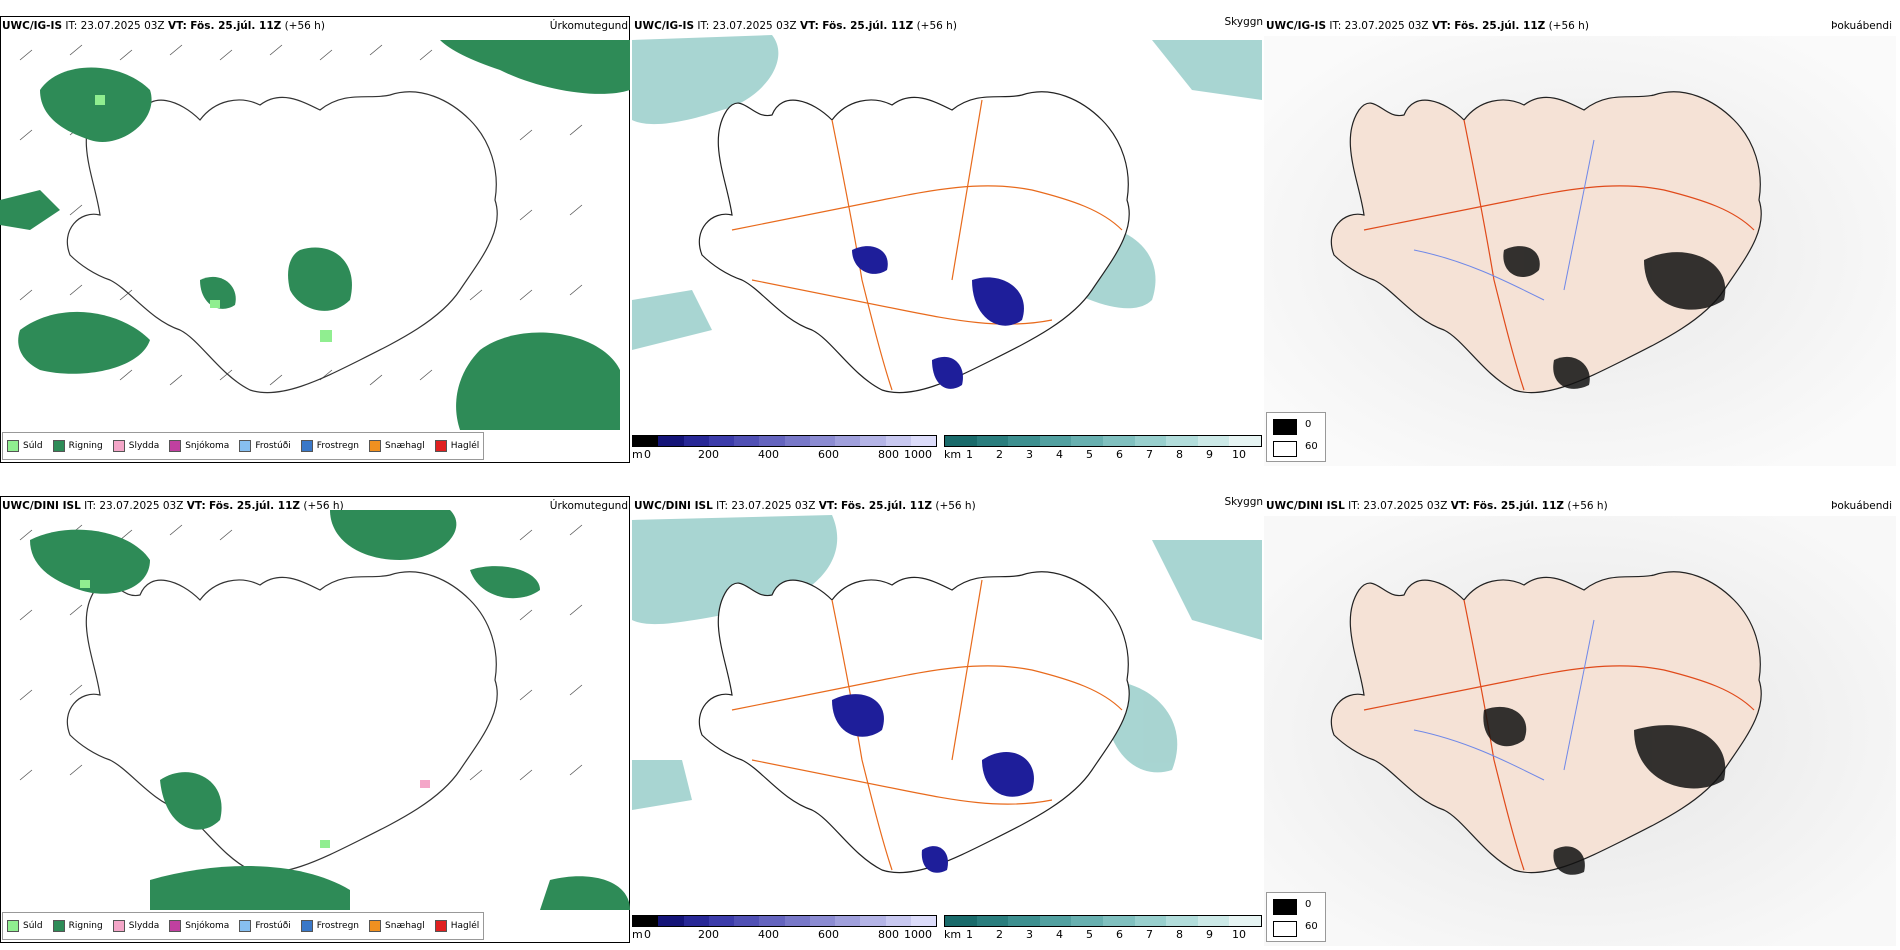 The height and width of the screenshot is (950, 1900). I want to click on visibility-tick: 7, so click(1149, 454).